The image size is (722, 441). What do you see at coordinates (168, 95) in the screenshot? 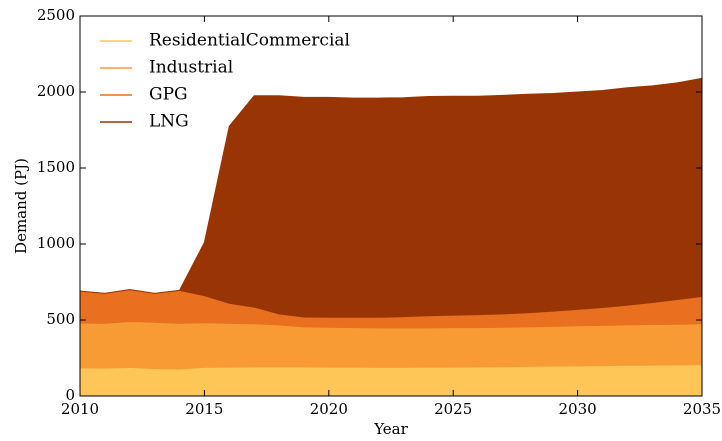
I see `legend-label: GPG` at bounding box center [168, 95].